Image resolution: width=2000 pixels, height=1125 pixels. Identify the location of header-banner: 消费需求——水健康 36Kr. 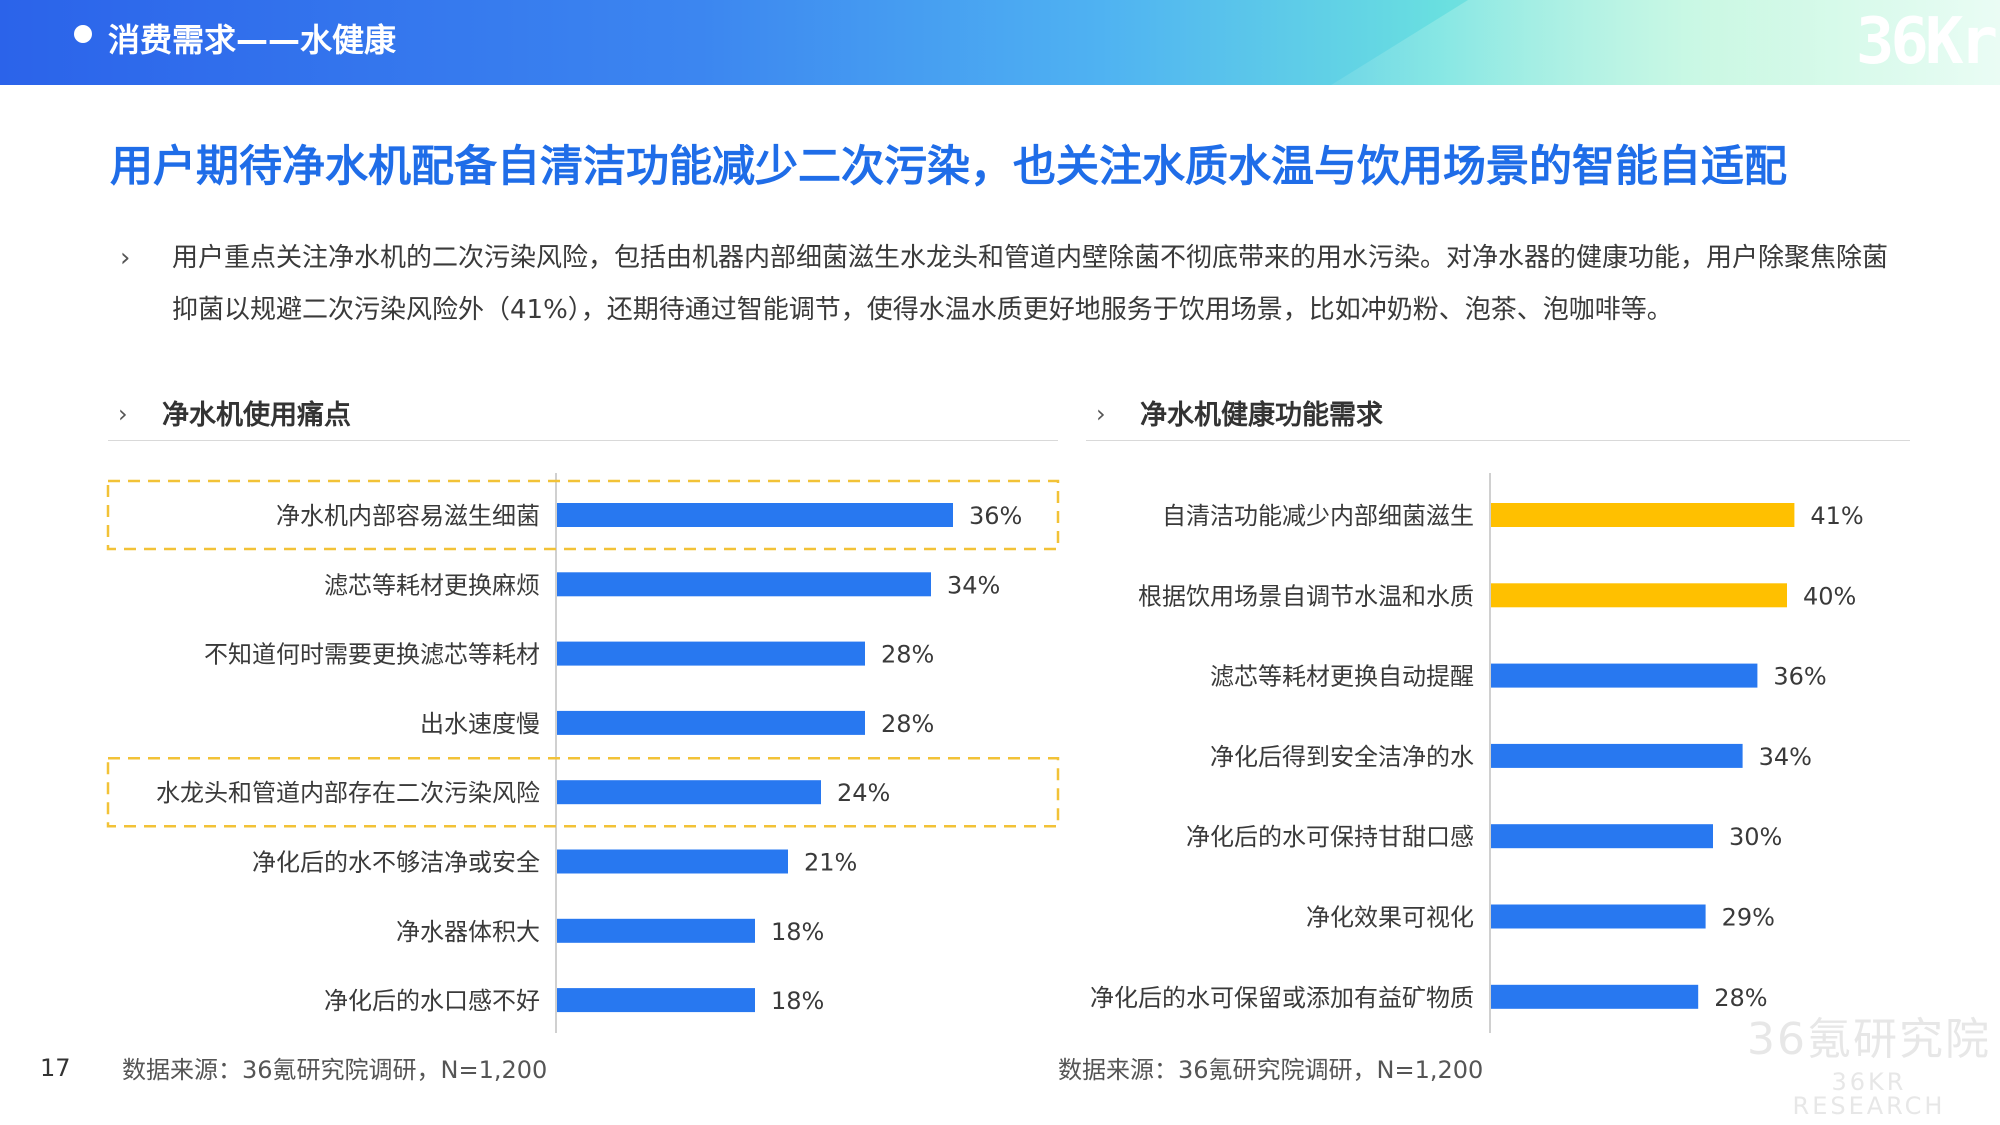
(1000, 42).